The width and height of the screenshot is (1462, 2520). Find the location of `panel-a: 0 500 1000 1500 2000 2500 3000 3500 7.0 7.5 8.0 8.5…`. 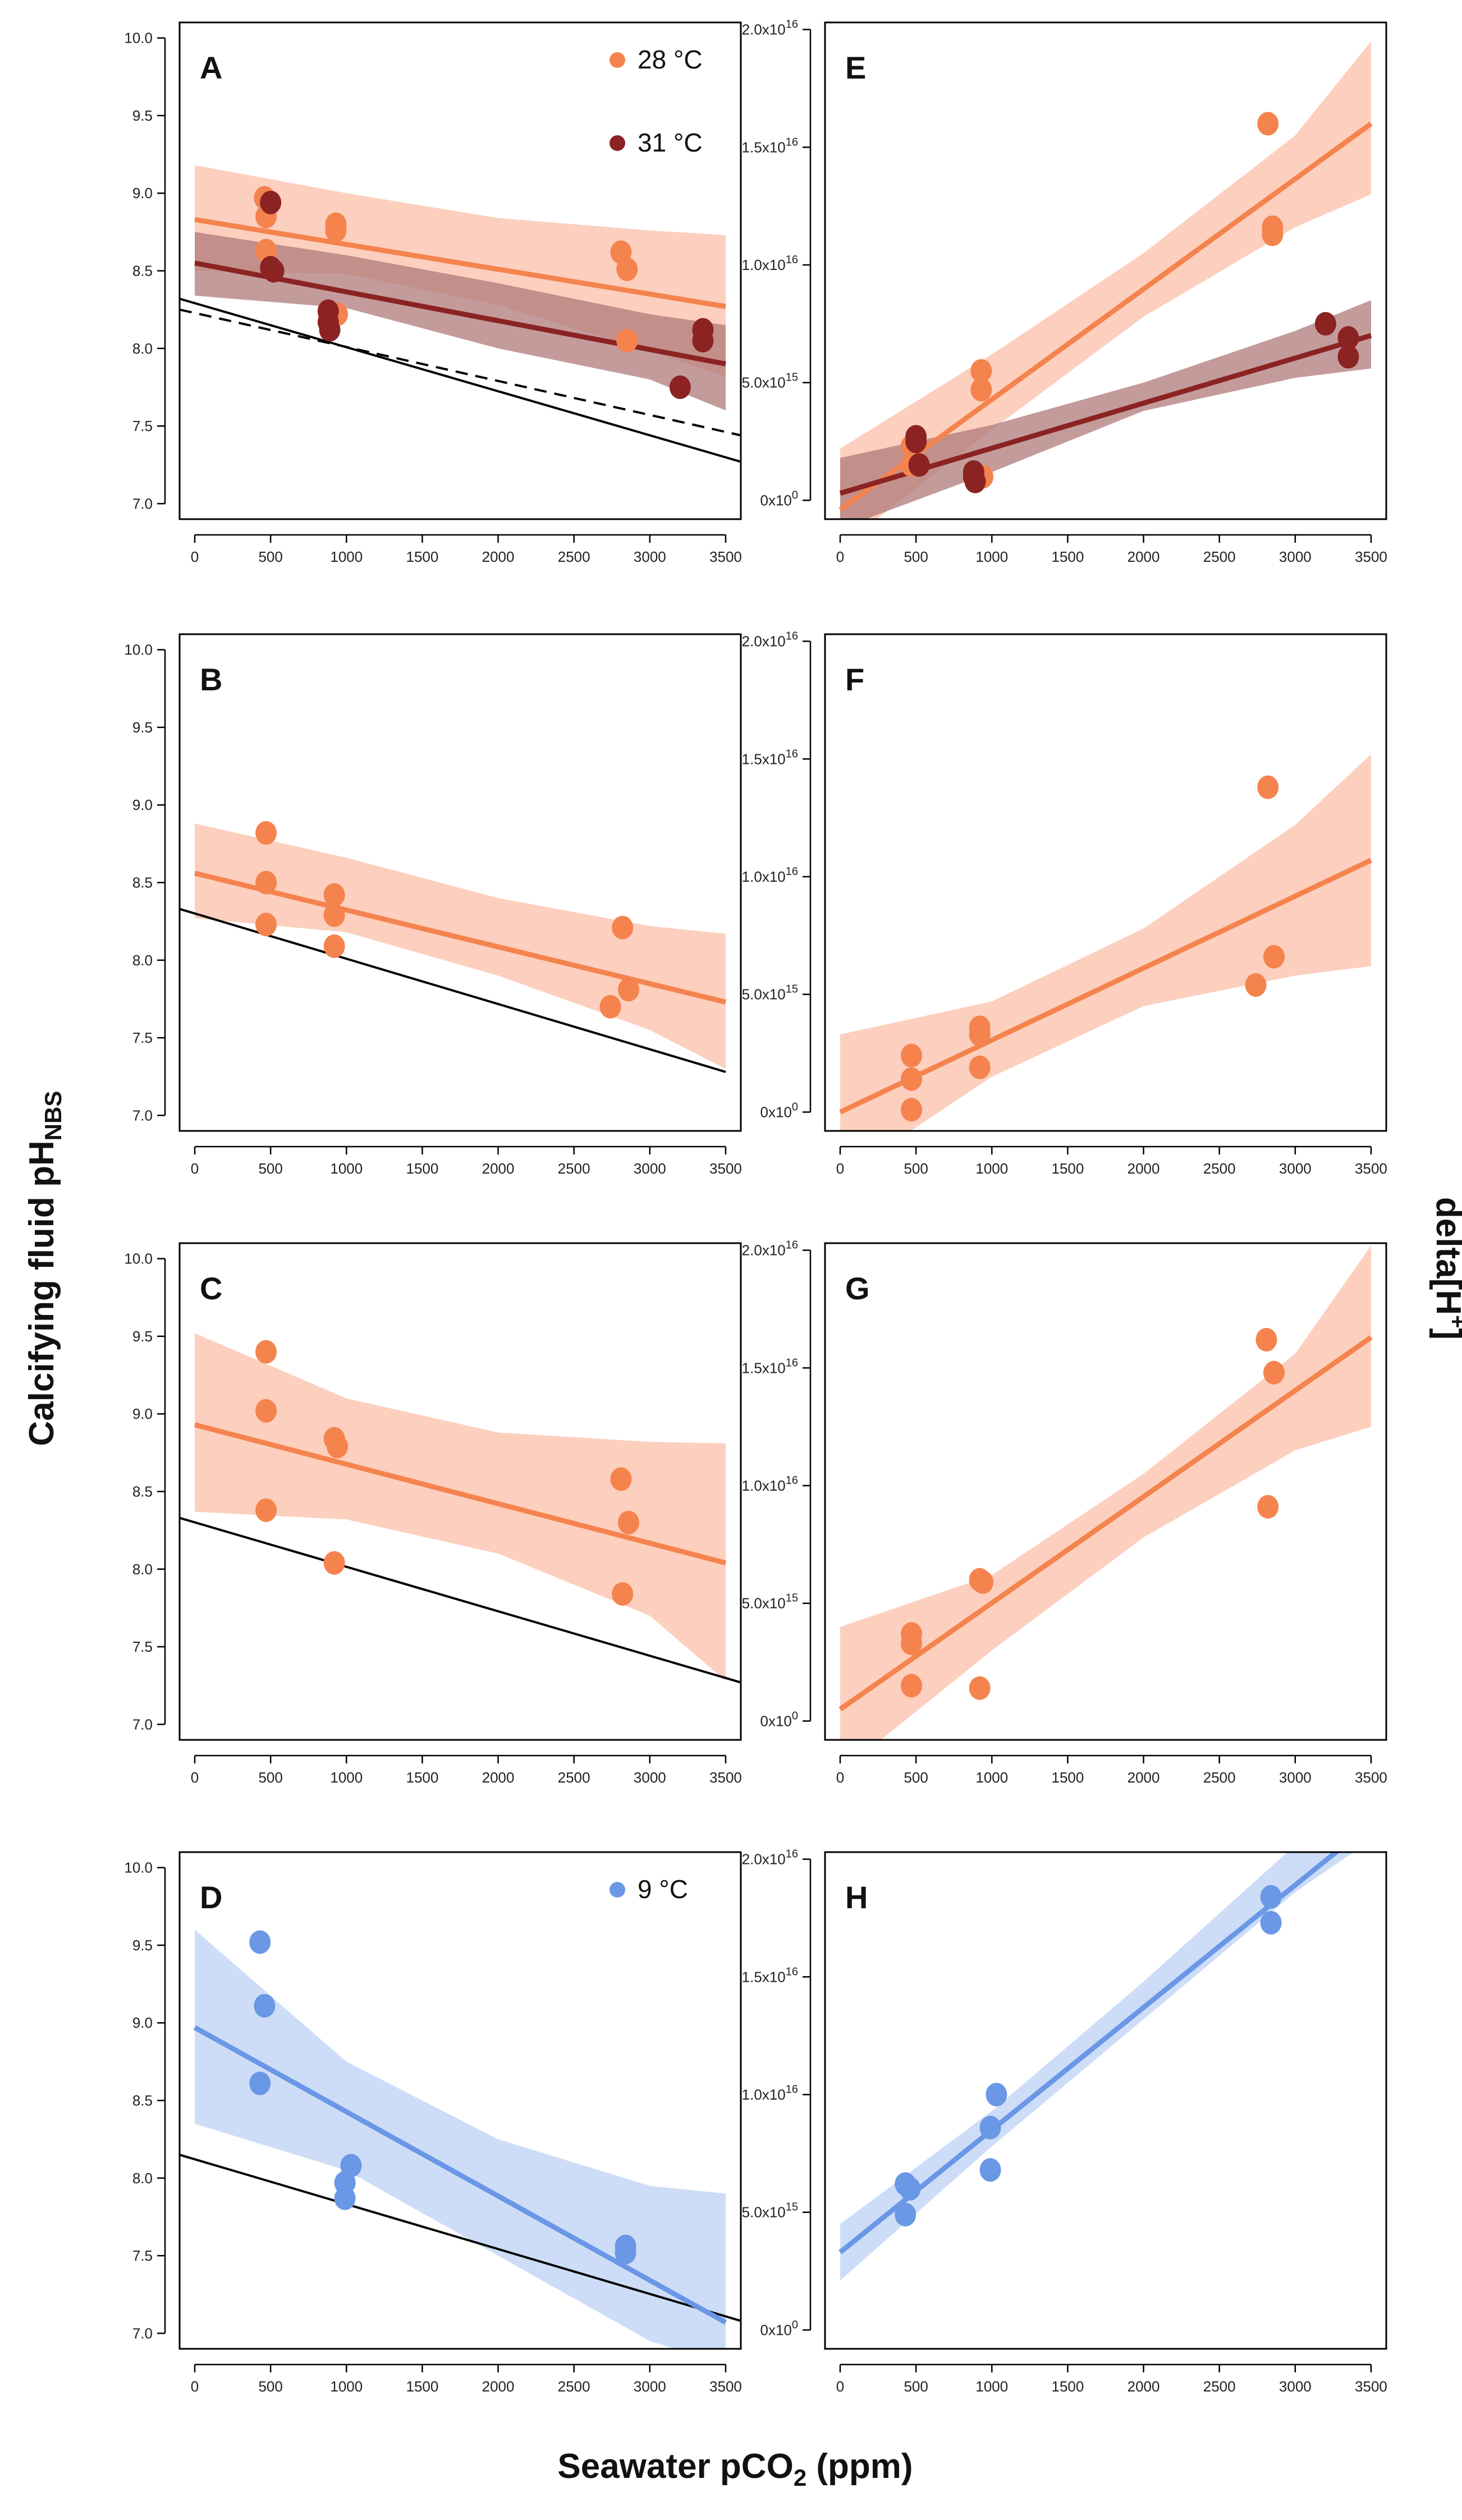

panel-a: 0 500 1000 1500 2000 2500 3000 3500 7.0 7.5 8.0 8.5… is located at coordinates (433, 293).